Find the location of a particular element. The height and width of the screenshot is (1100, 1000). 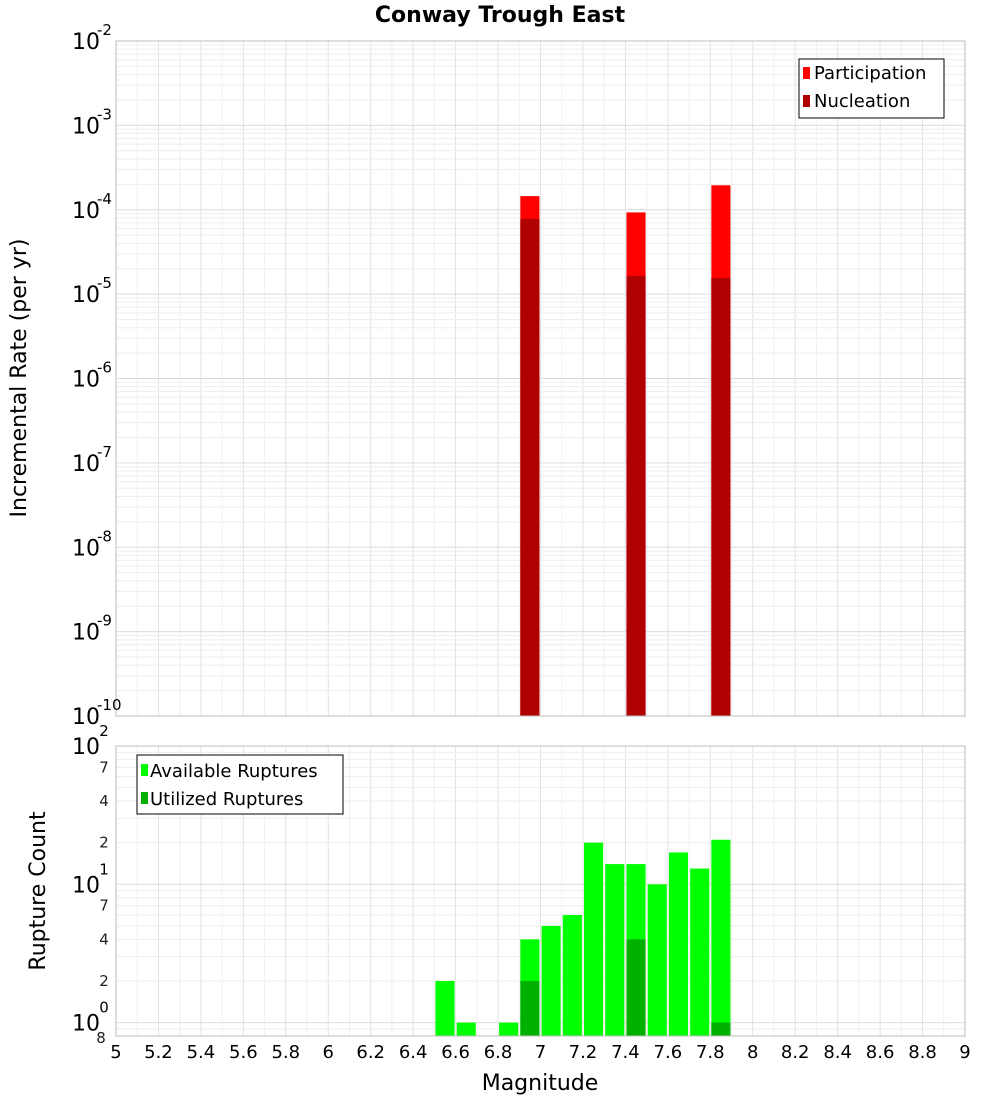

svg-text: 0 is located at coordinates (104, 1008).